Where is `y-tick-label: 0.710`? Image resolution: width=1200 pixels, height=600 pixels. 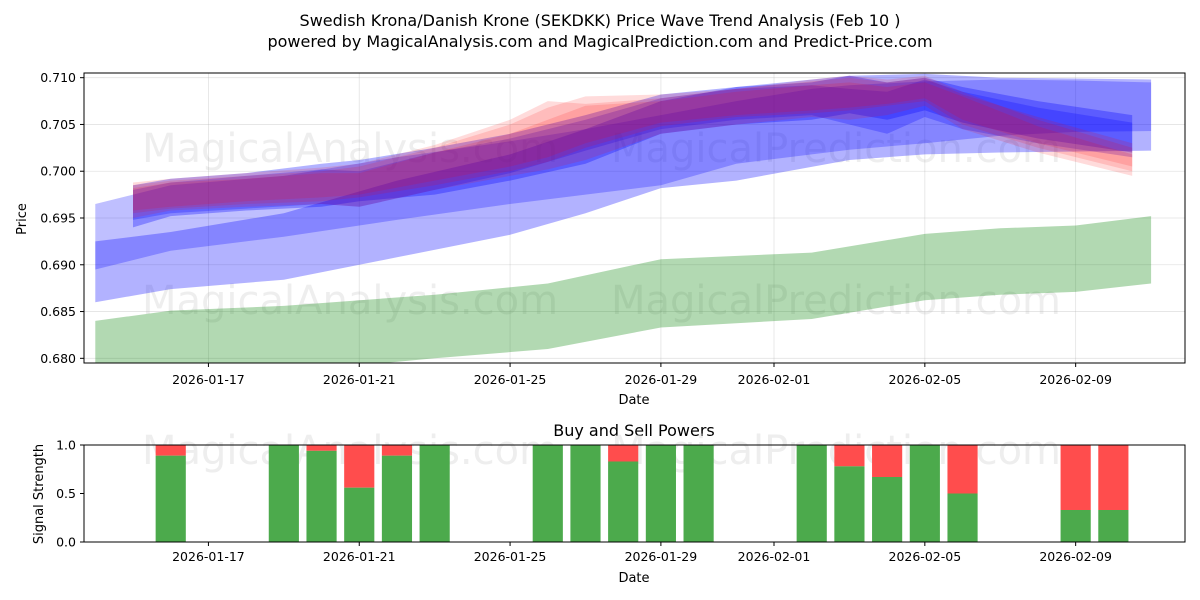
y-tick-label: 0.710 is located at coordinates (58, 77).